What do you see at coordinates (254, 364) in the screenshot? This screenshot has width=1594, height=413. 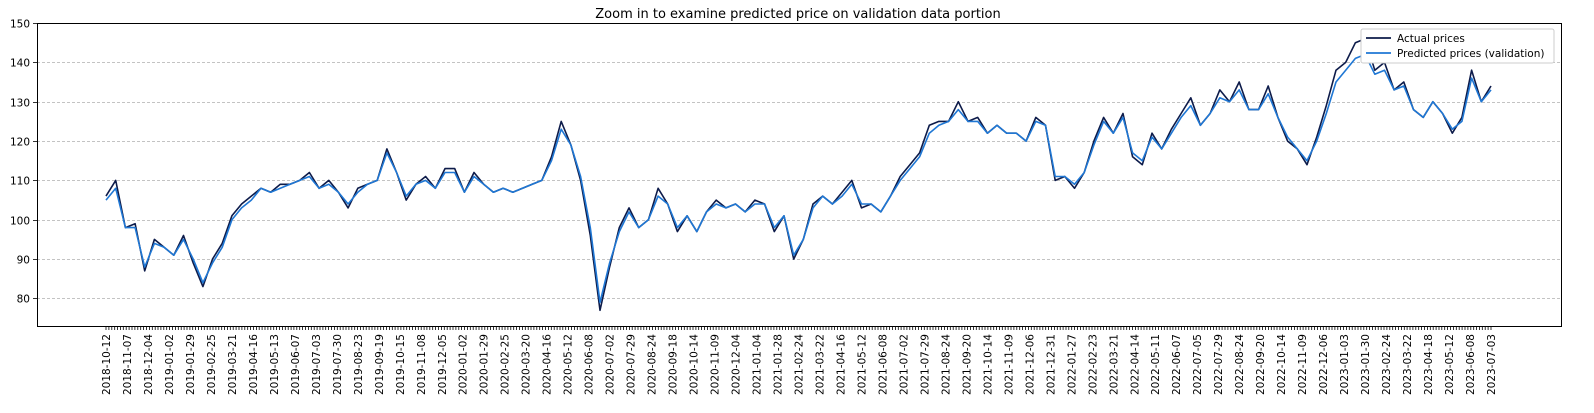 I see `x-tick-label: 2019-04-16` at bounding box center [254, 364].